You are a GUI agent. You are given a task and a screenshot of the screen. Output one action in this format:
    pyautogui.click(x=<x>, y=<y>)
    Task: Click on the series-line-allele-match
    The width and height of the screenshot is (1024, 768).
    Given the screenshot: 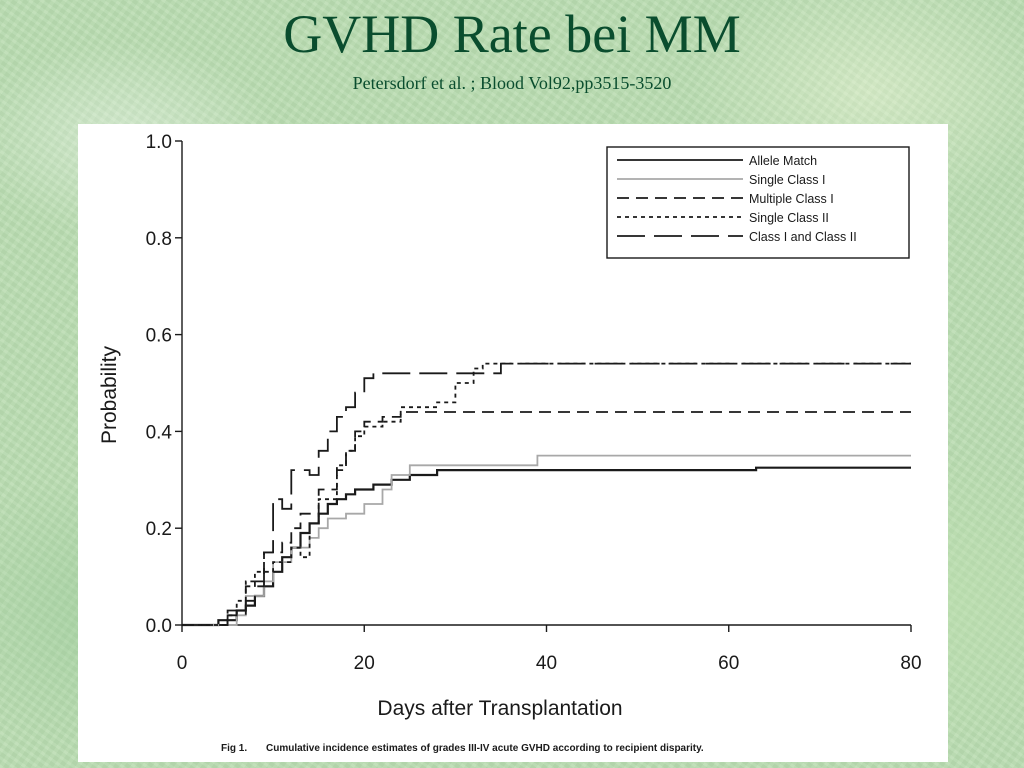 What is the action you would take?
    pyautogui.click(x=546, y=546)
    